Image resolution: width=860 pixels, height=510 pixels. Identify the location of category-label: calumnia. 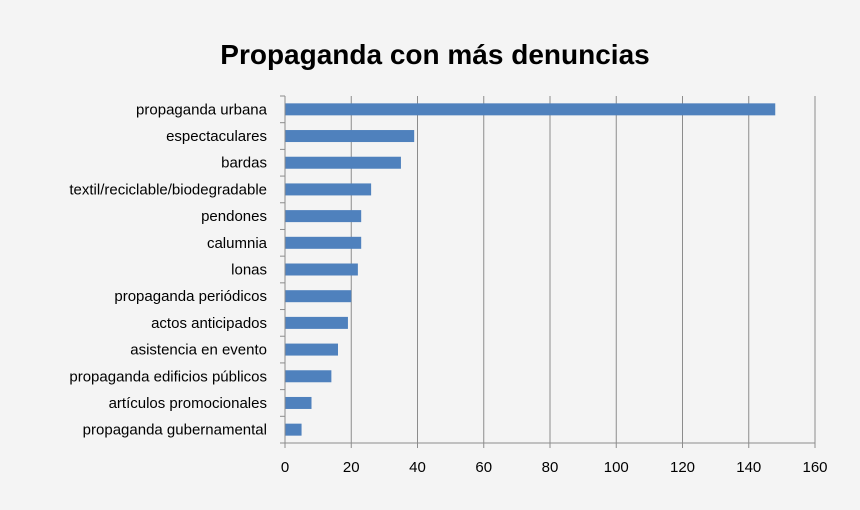
(237, 243).